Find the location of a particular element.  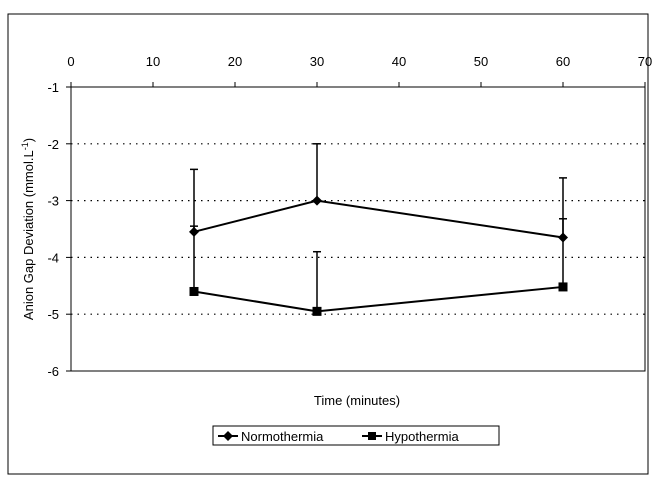

x-tick-label: 70 is located at coordinates (645, 61).